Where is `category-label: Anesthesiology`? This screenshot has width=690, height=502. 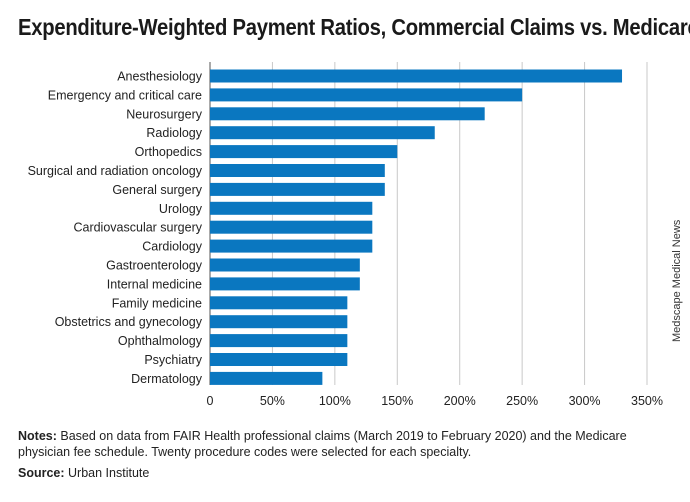
category-label: Anesthesiology is located at coordinates (160, 77).